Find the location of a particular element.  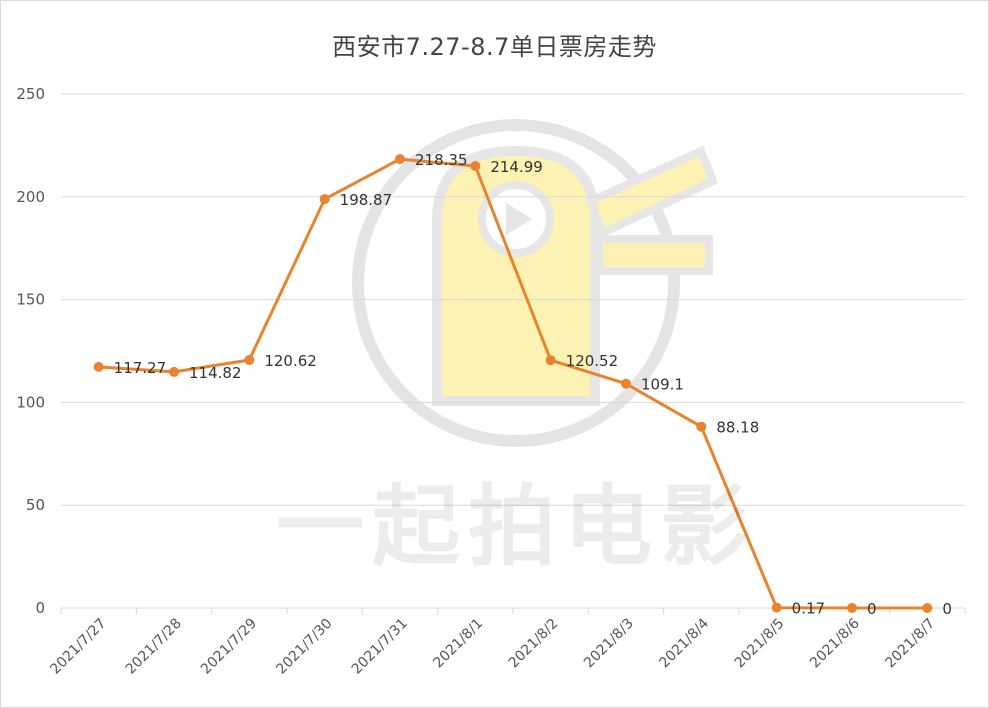

x-tick-label: 2021/7/31 is located at coordinates (380, 647).